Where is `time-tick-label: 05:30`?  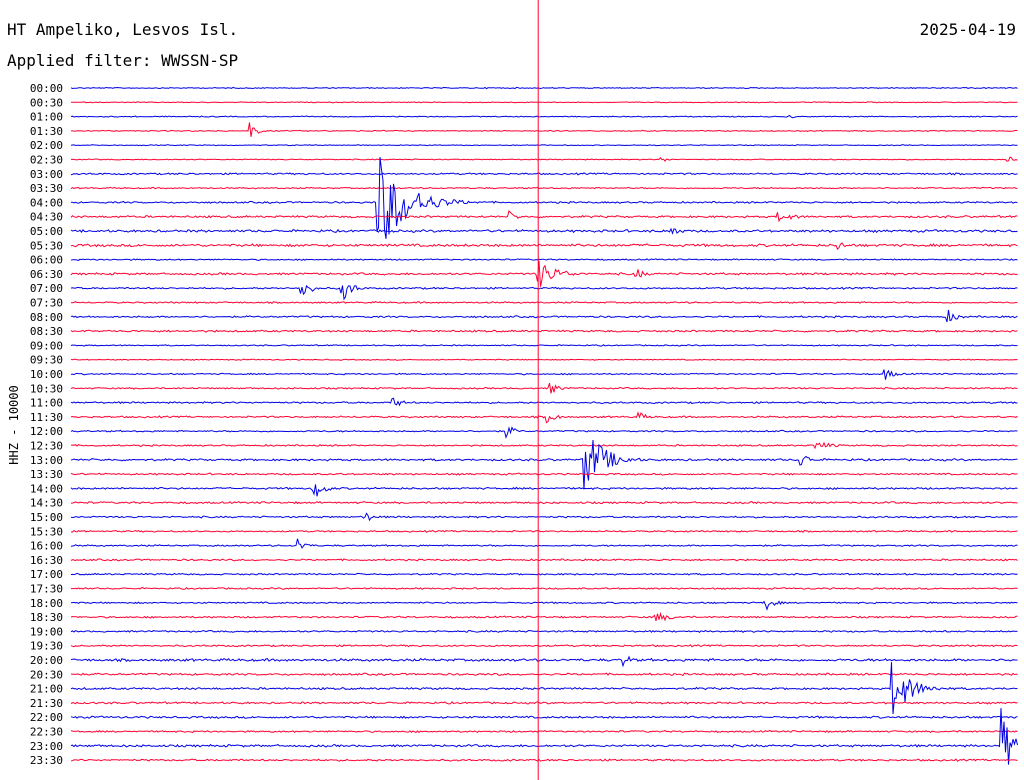
time-tick-label: 05:30 is located at coordinates (46, 245).